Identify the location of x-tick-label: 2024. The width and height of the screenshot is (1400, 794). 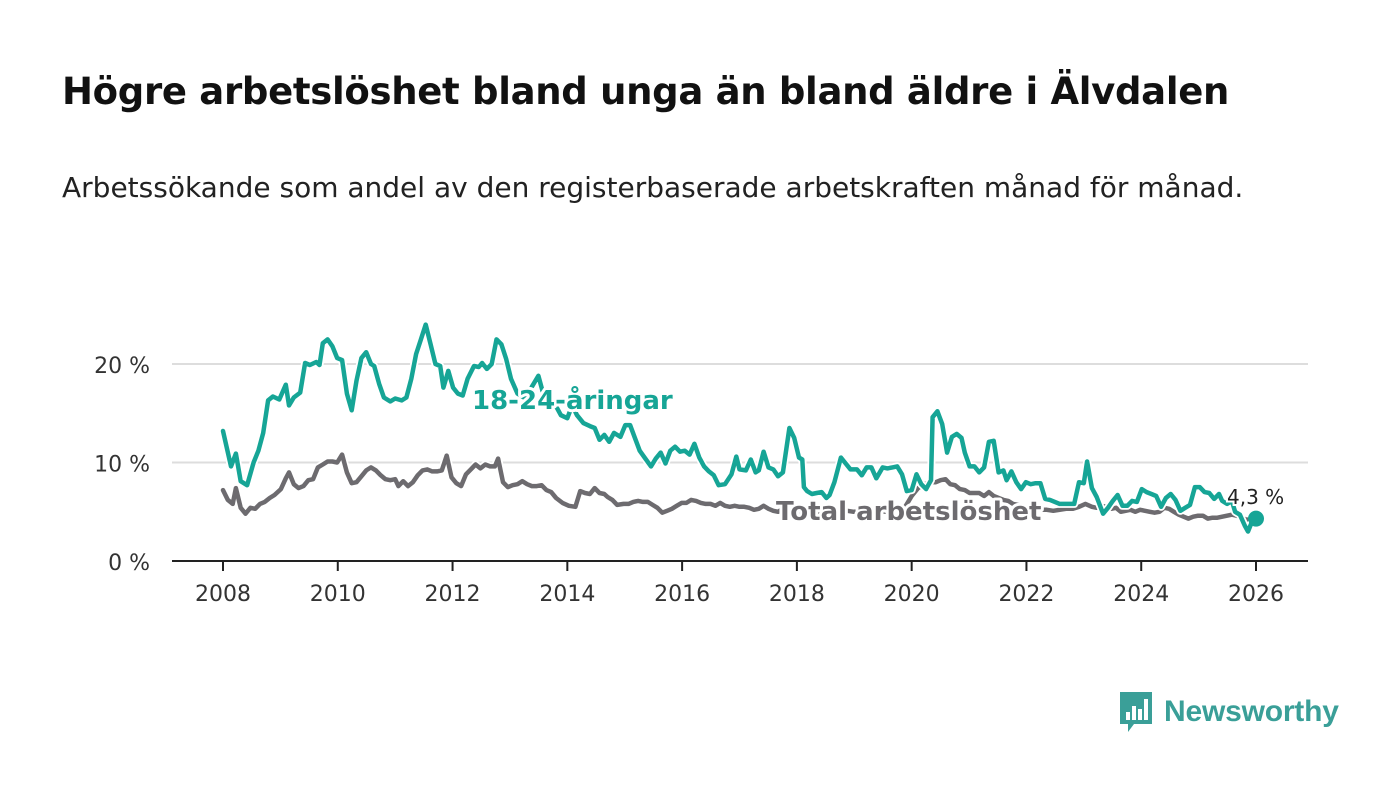
(1141, 594).